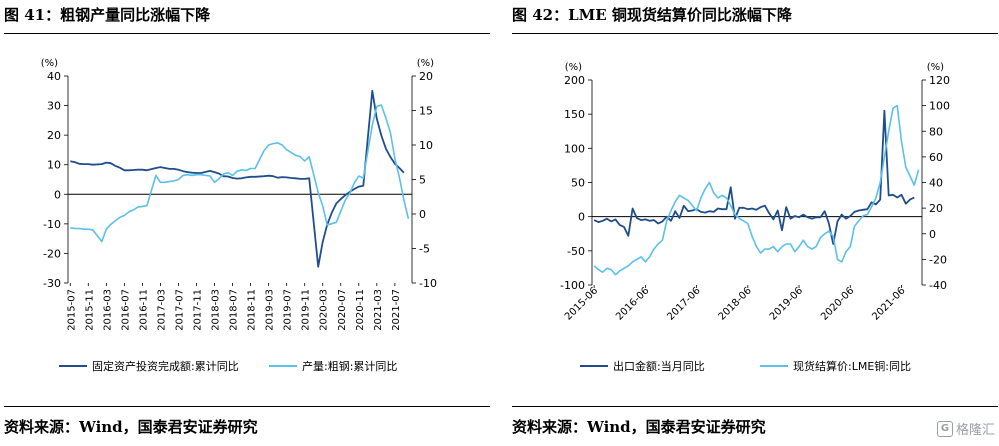 This screenshot has height=446, width=999. I want to click on left-tick-label: -20, so click(52, 253).